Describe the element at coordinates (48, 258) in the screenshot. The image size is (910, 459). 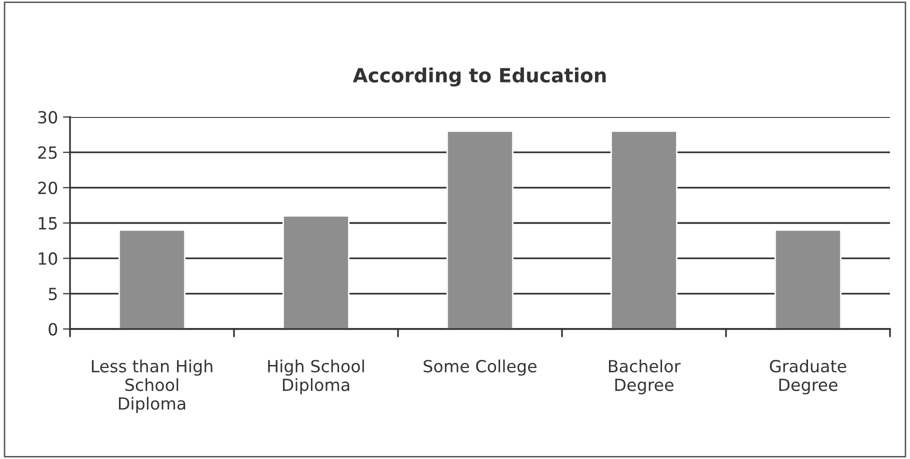
I see `y-tick-label: 10` at that location.